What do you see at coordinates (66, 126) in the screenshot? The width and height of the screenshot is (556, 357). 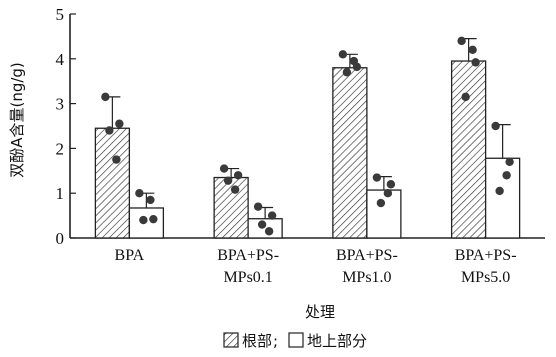 I see `y-axis: 0 1 2 3 4 5` at bounding box center [66, 126].